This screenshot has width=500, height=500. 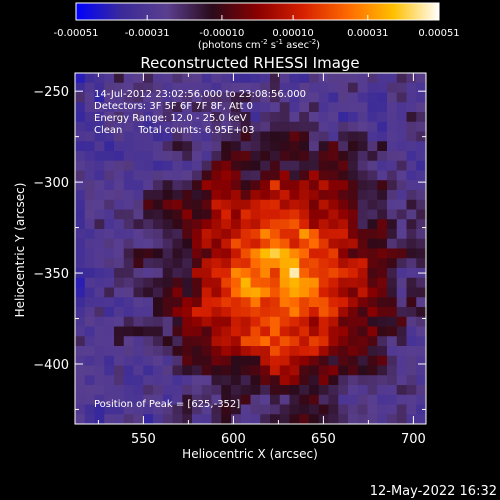 I want to click on y-tick-label: −300, so click(x=51, y=183).